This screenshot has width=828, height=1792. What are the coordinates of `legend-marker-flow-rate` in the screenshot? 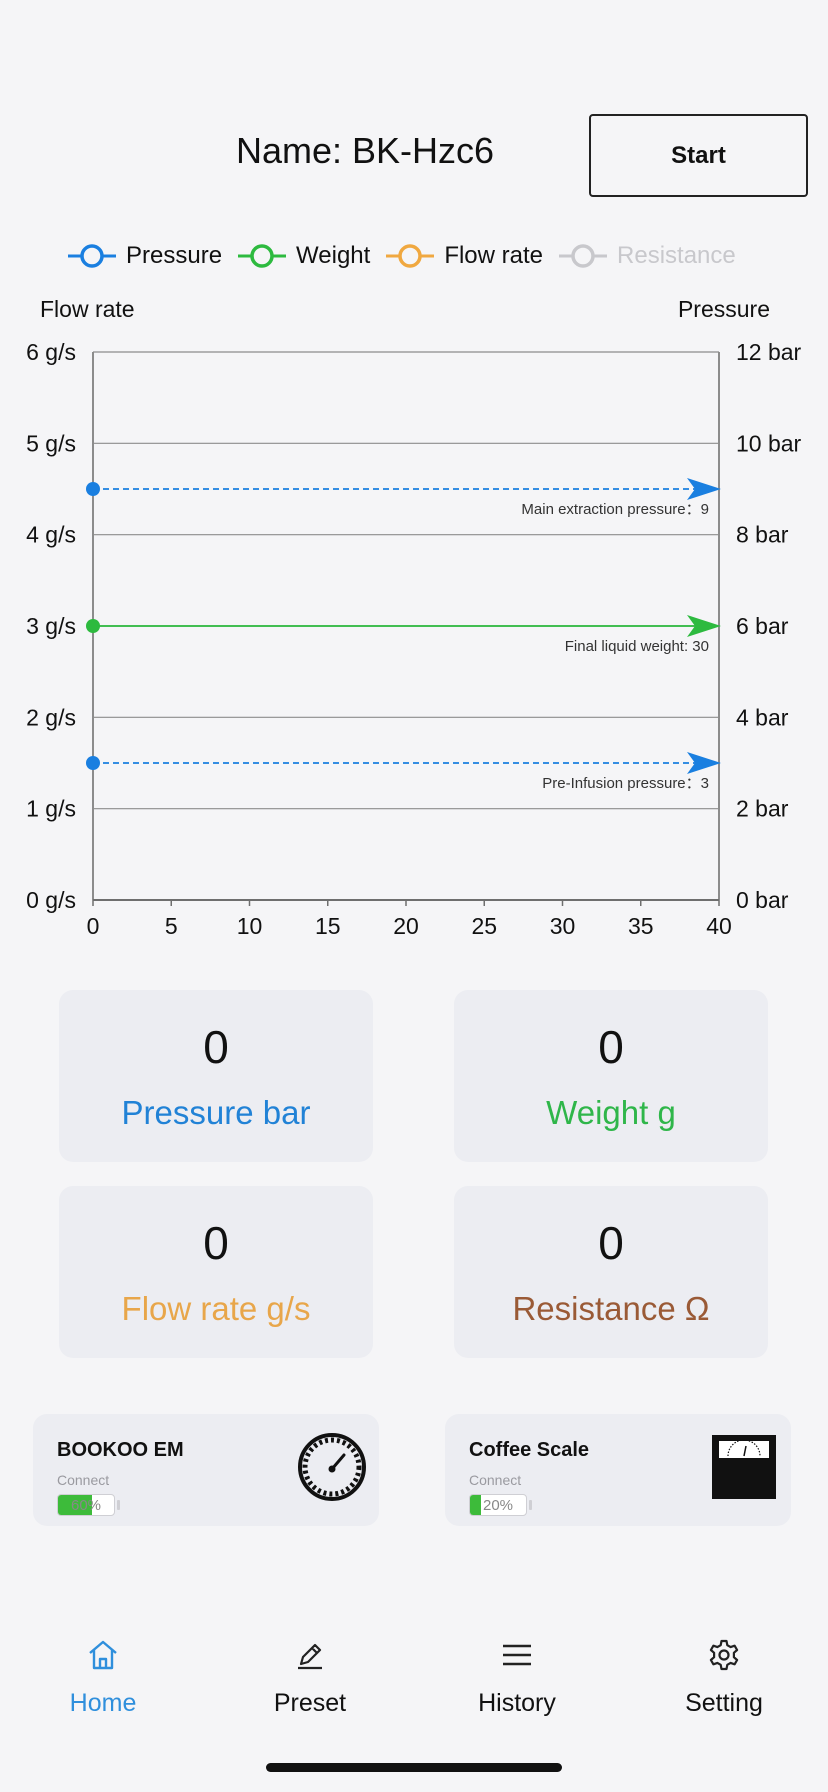 It's located at (410, 256).